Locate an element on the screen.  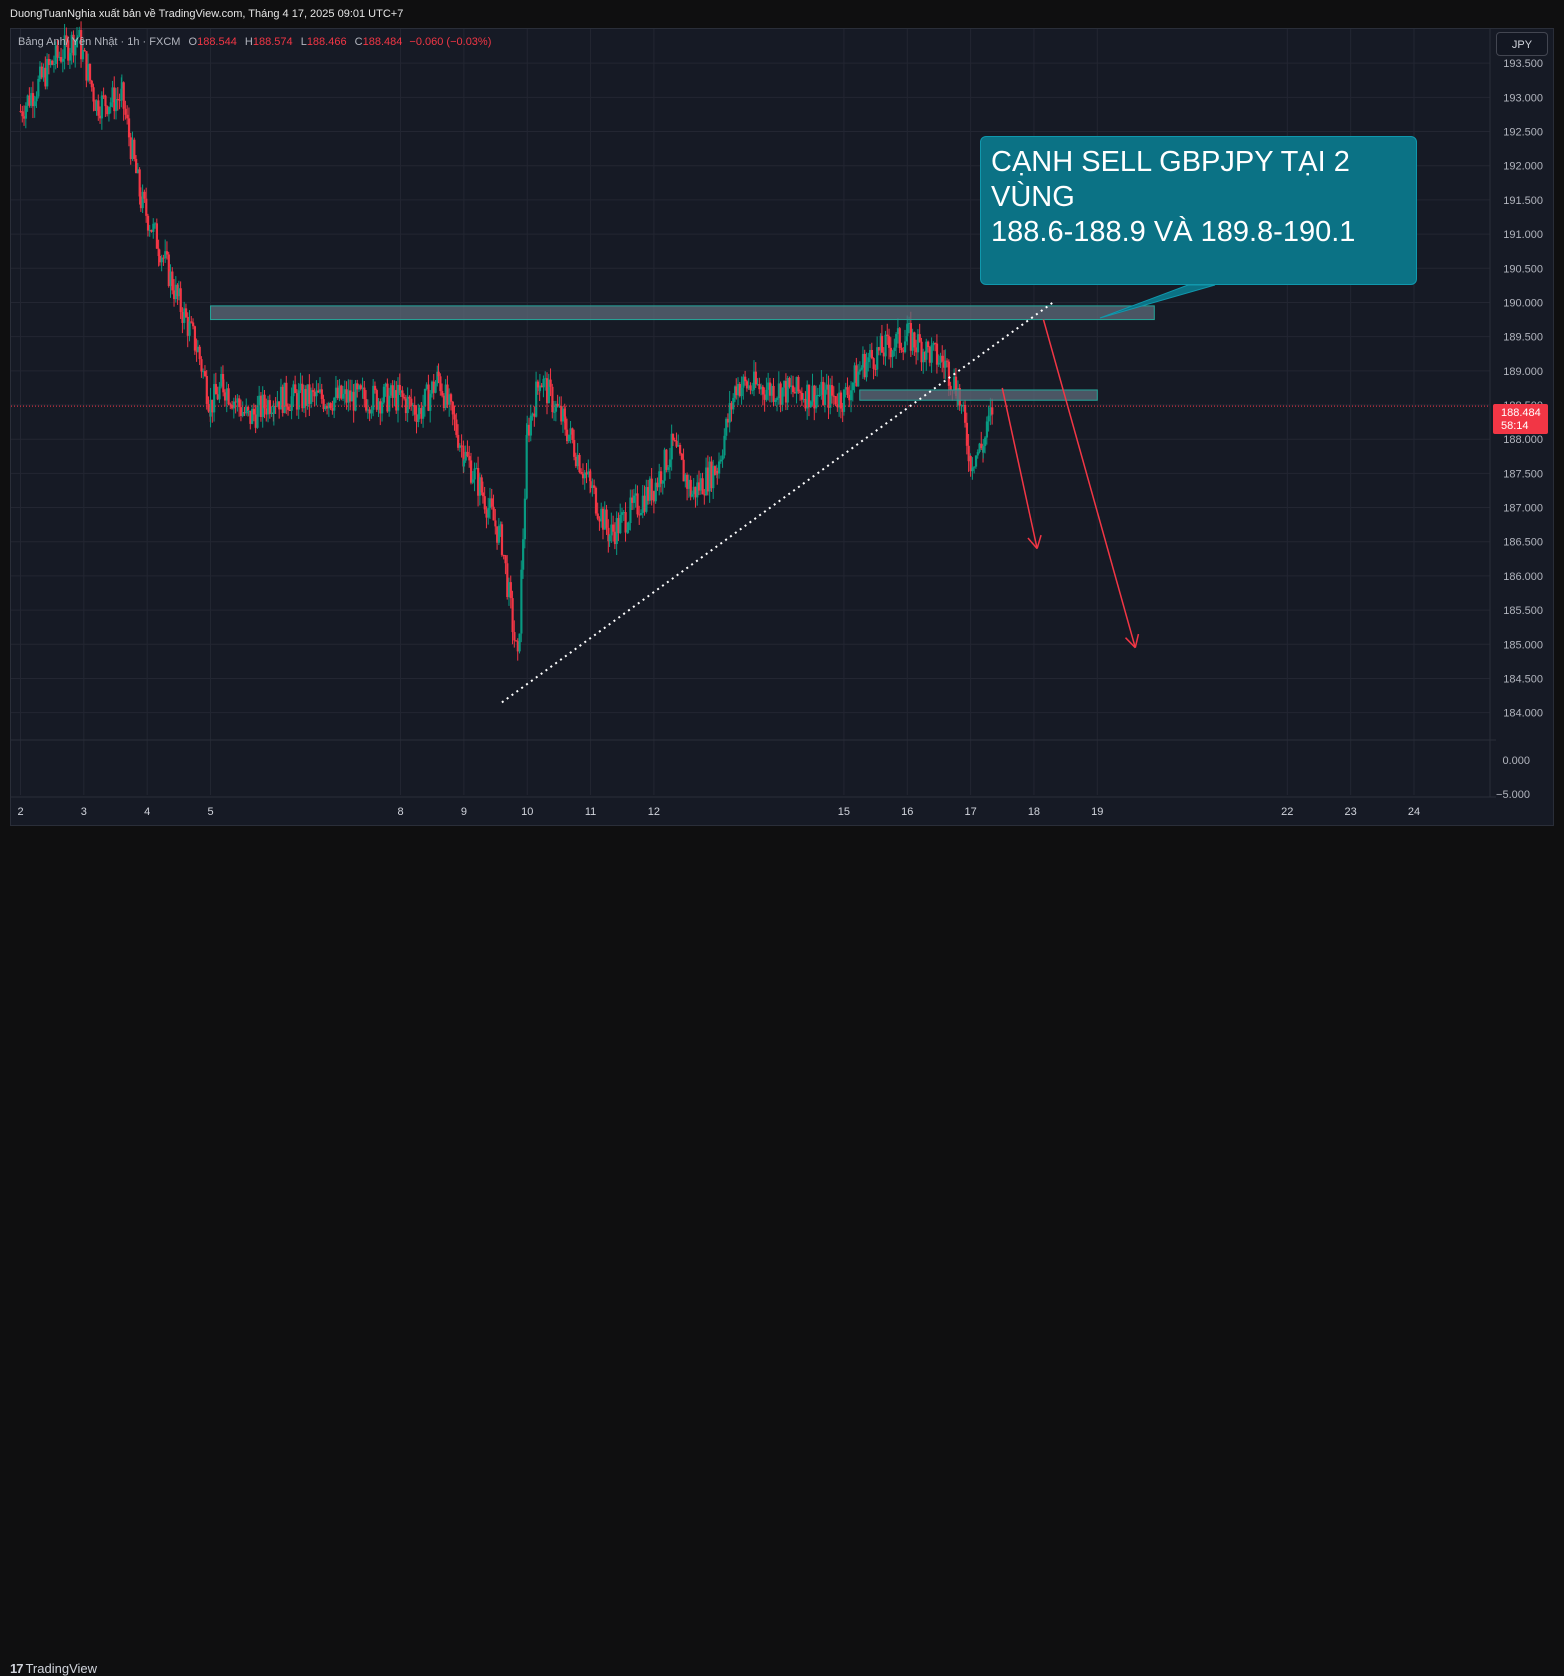
close-label: C is located at coordinates (358, 42).